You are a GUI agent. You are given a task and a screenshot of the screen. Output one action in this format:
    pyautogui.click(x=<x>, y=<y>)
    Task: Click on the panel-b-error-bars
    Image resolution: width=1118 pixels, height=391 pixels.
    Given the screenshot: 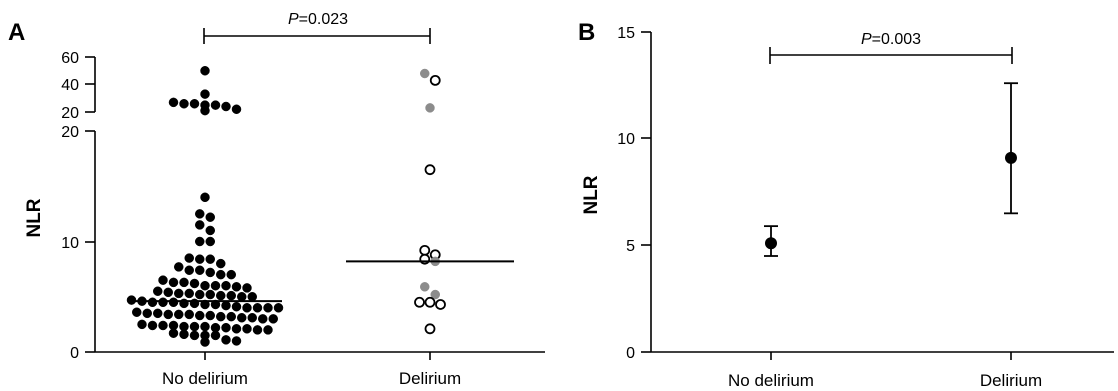 What is the action you would take?
    pyautogui.click(x=891, y=169)
    